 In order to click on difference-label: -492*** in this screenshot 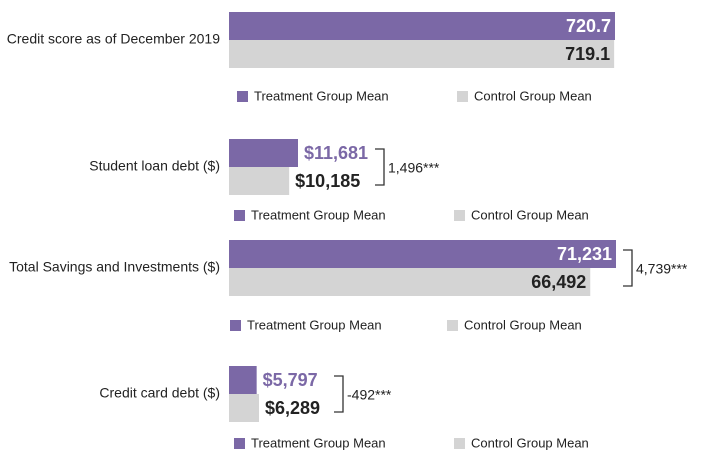, I will do `click(369, 395)`.